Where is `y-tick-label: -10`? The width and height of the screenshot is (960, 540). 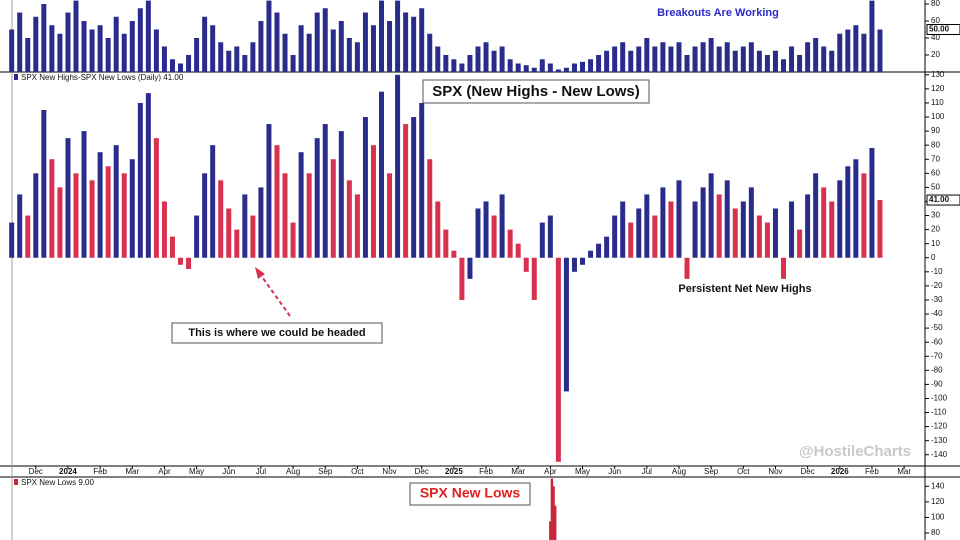
y-tick-label: -10 is located at coordinates (937, 271).